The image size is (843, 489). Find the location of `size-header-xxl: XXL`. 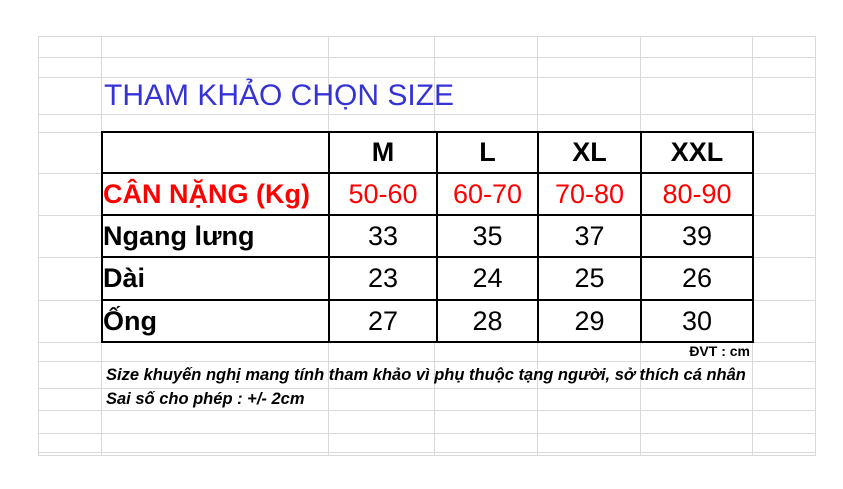

size-header-xxl: XXL is located at coordinates (697, 152).